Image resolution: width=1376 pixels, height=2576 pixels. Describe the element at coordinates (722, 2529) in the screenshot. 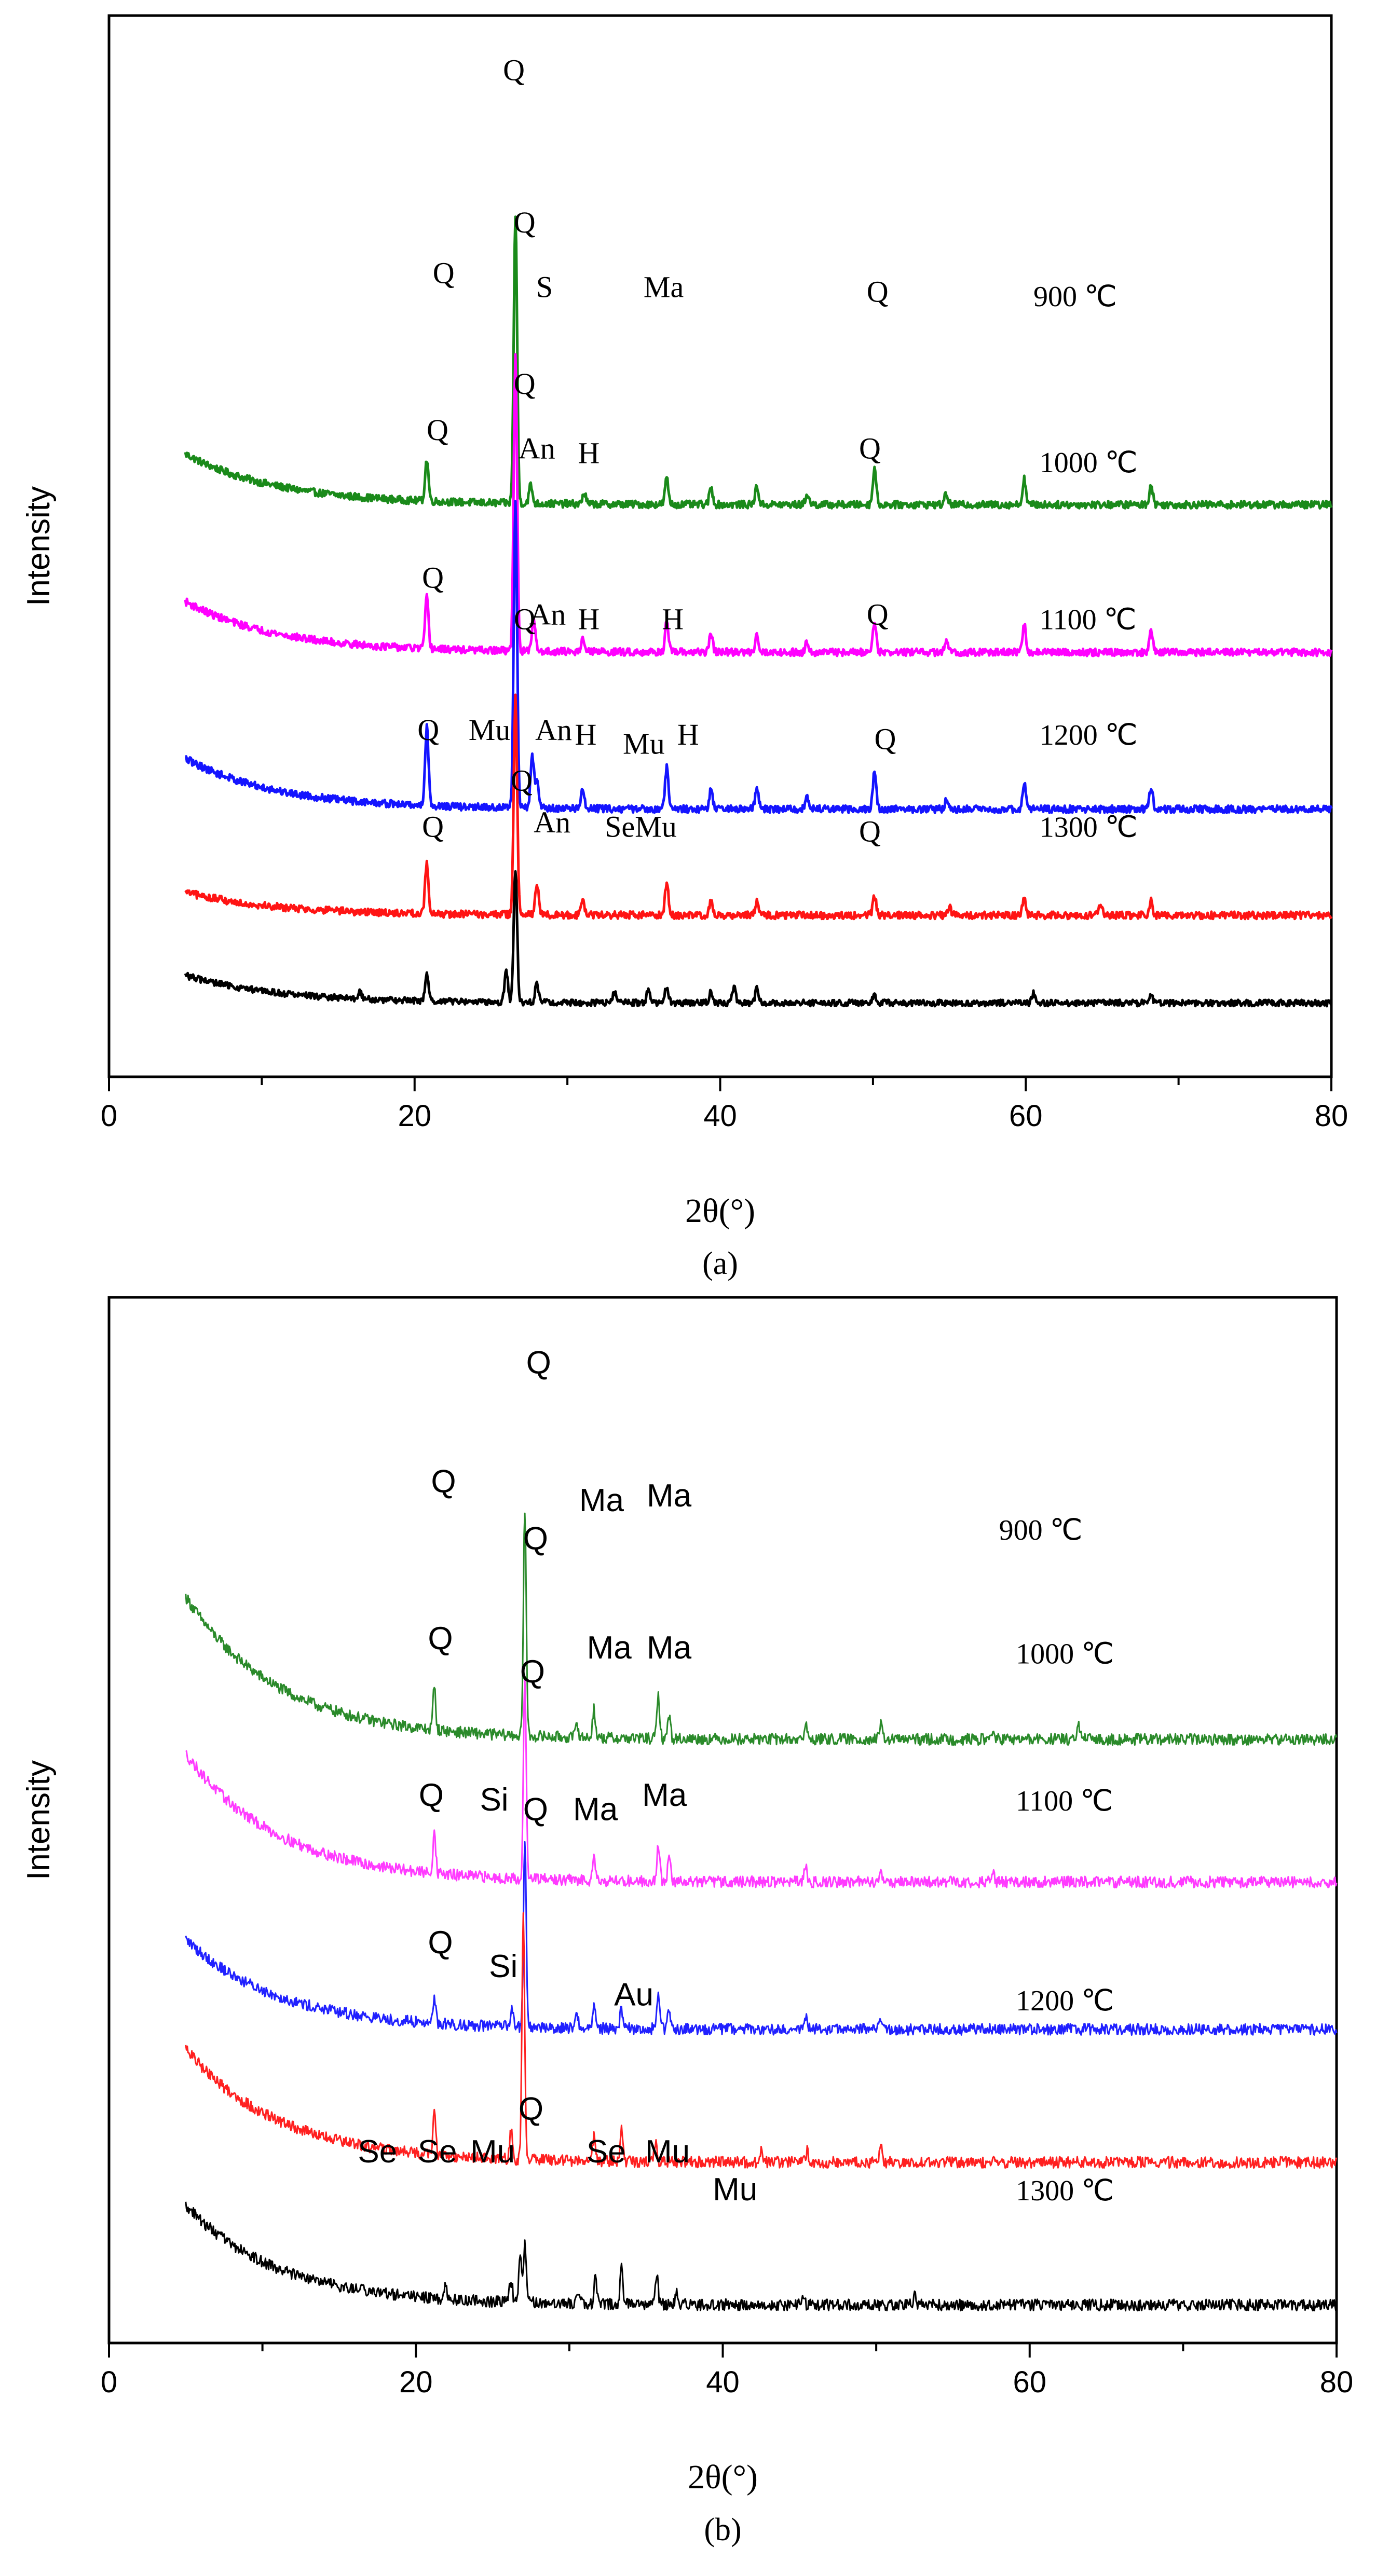

I see `panel-label: (b)` at that location.